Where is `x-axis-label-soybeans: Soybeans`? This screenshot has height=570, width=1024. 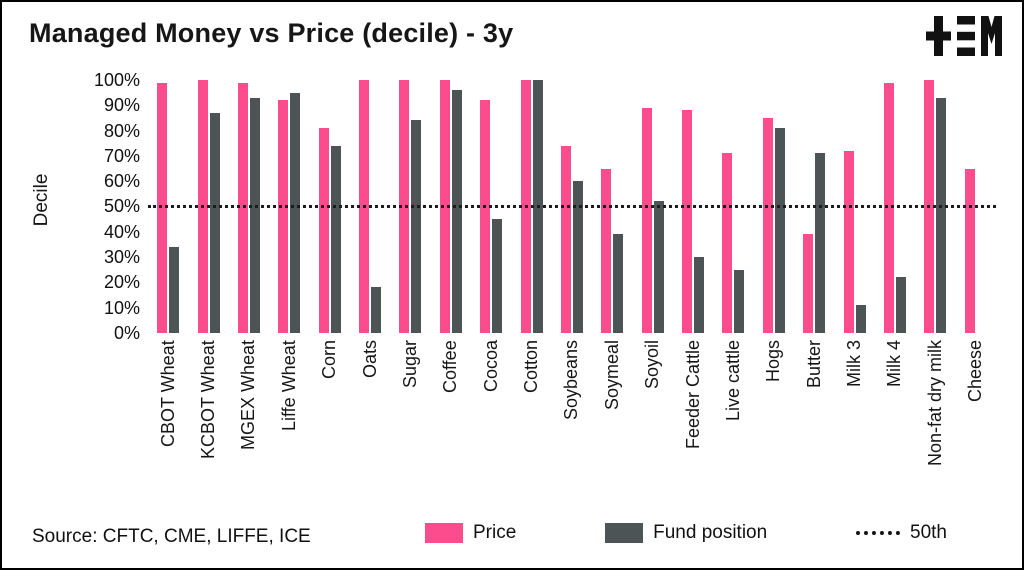
x-axis-label-soybeans: Soybeans is located at coordinates (571, 380).